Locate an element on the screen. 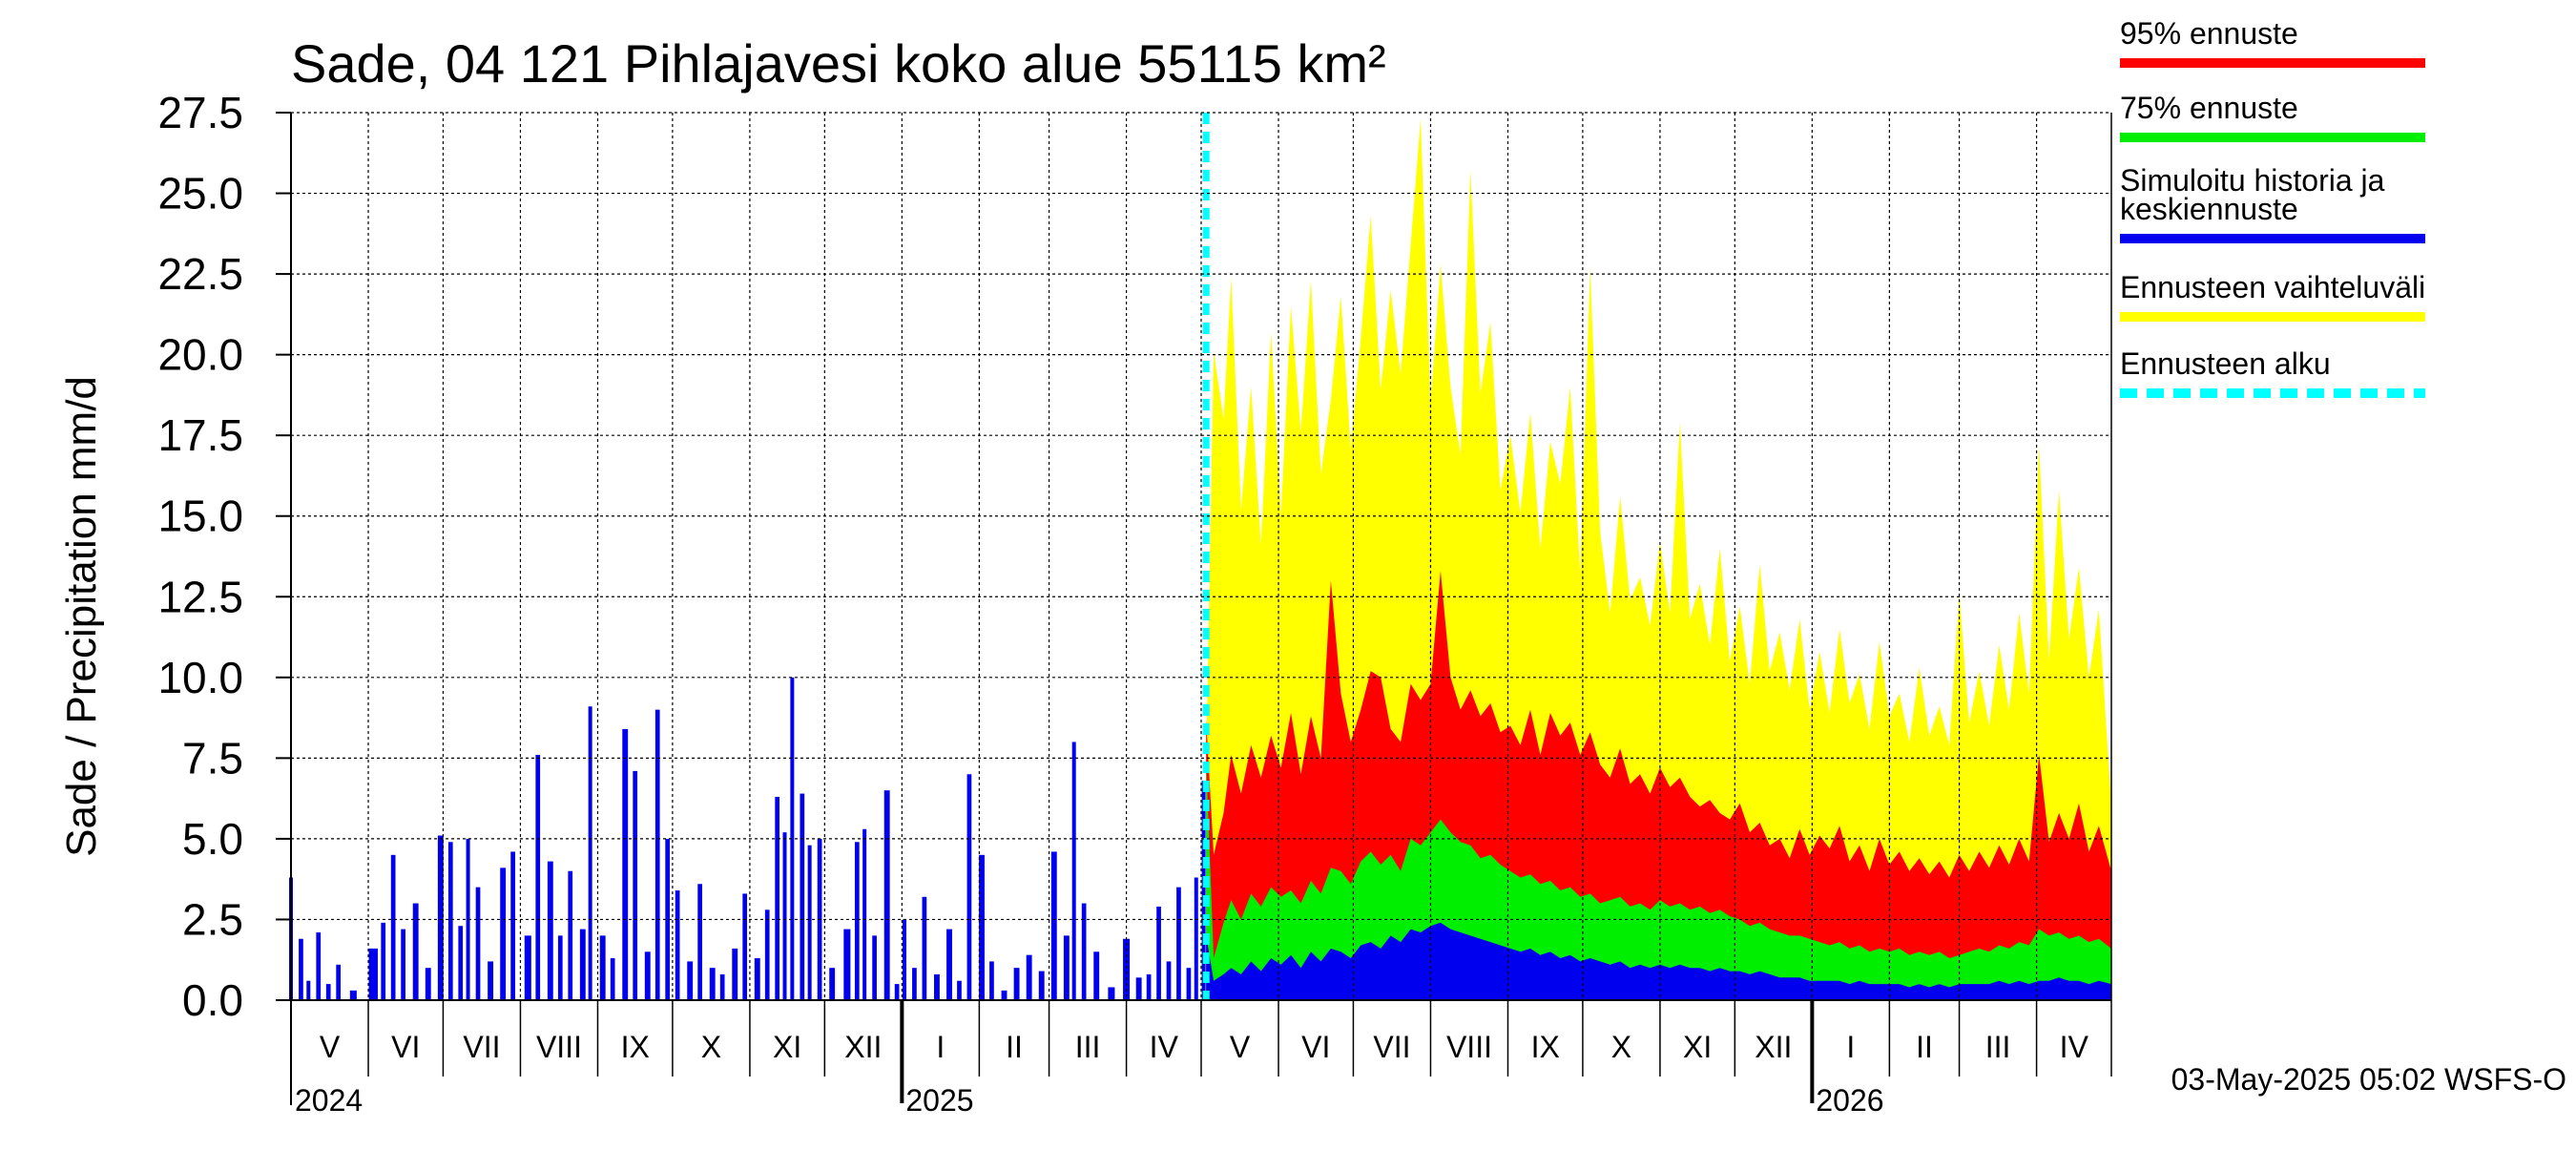 The height and width of the screenshot is (1150, 2576). legend-label: 95% ennuste is located at coordinates (2209, 33).